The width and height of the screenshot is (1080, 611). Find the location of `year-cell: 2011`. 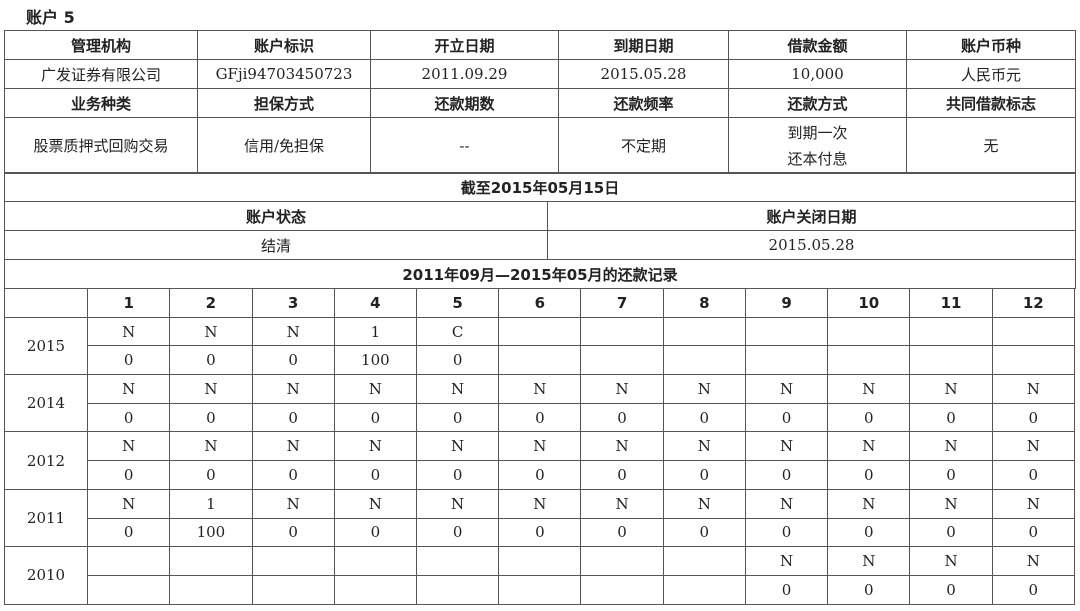

year-cell: 2011 is located at coordinates (46, 518).